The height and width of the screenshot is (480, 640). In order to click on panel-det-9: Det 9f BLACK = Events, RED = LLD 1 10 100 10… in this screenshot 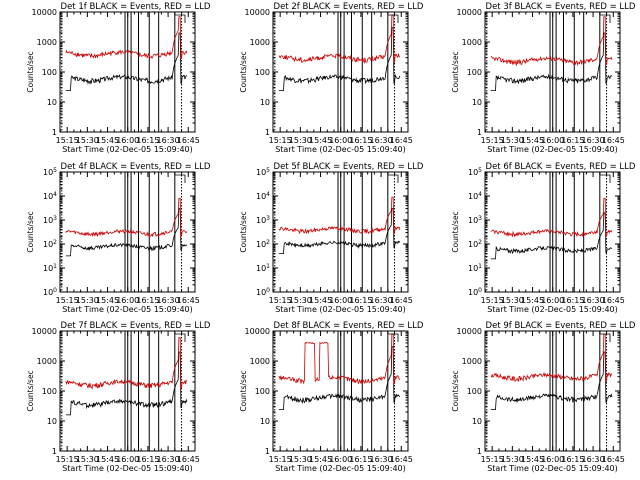, I will do `click(543, 397)`.